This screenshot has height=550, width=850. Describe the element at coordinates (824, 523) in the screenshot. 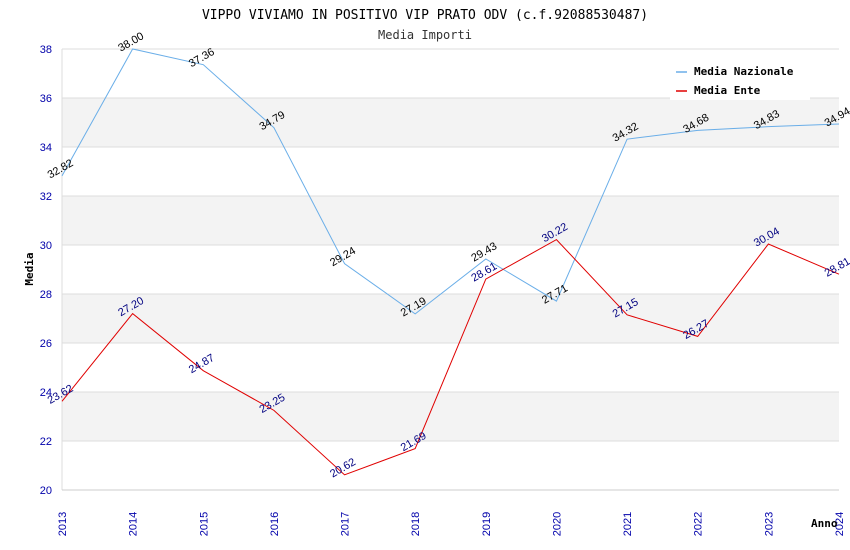

I see `x-axis-label: Anno` at that location.